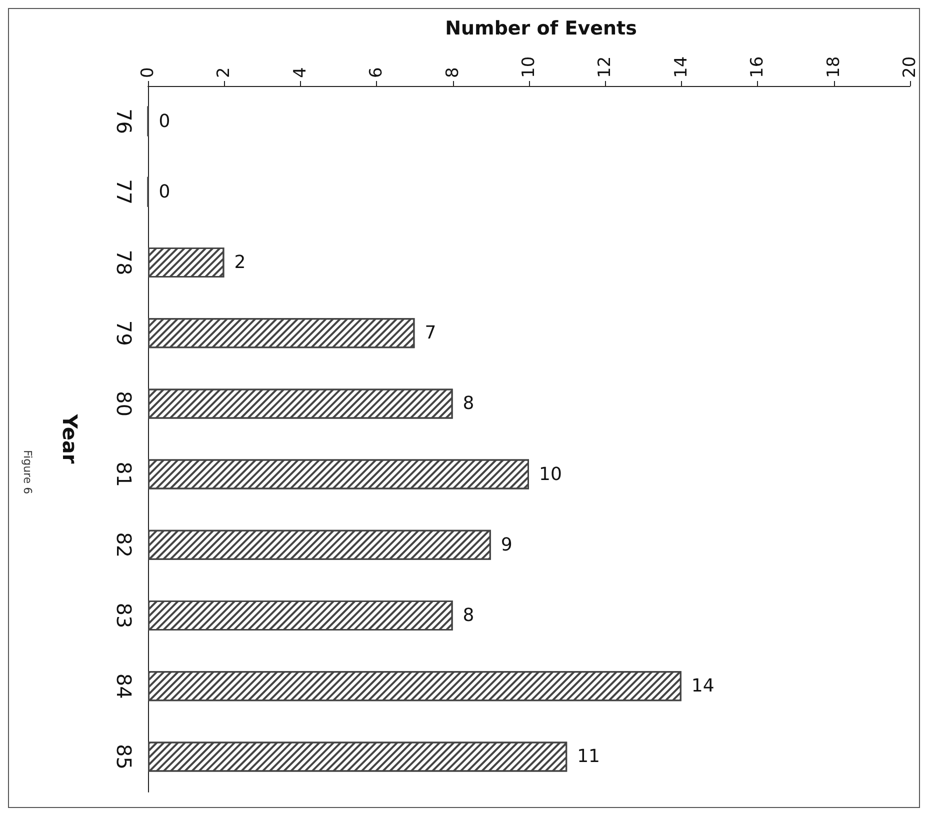  I want to click on y-axis-title: Year, so click(70, 438).